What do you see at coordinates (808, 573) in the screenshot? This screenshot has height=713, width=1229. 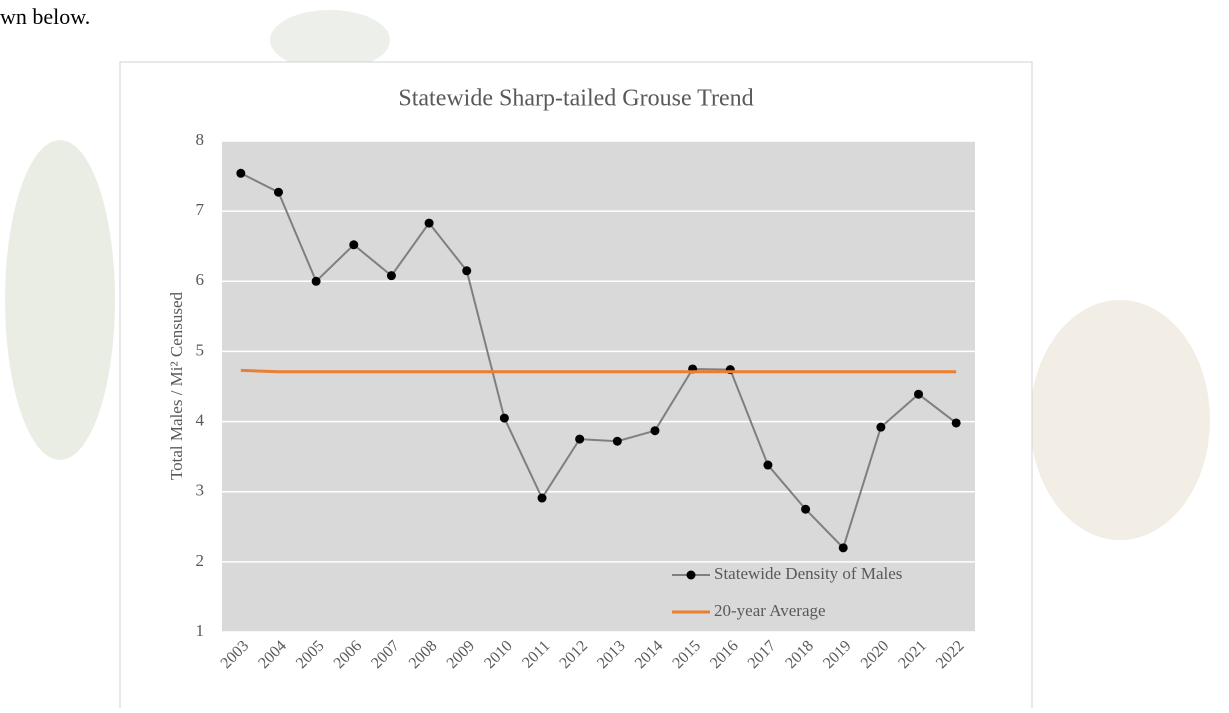 I see `legend-label: Statewide Density of Males` at bounding box center [808, 573].